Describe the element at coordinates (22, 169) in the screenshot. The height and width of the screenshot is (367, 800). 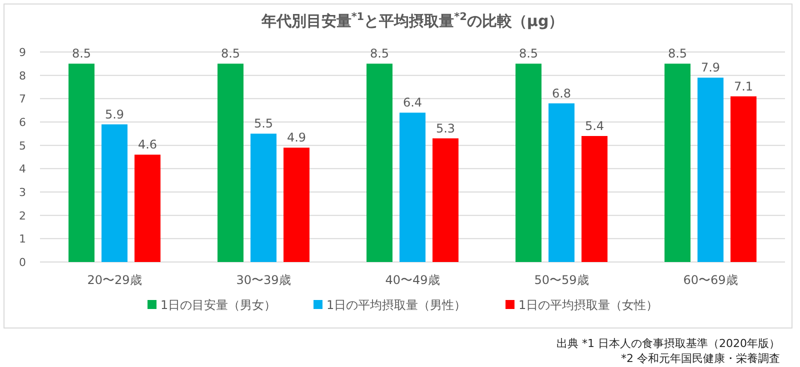
I see `y-tick-label: 4` at that location.